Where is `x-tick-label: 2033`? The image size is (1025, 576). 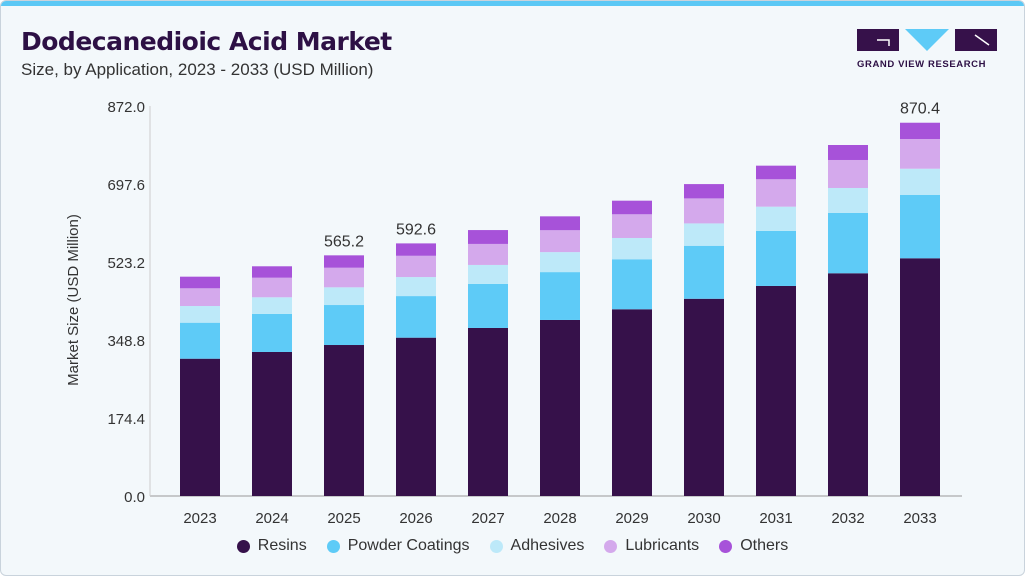 x-tick-label: 2033 is located at coordinates (919, 518).